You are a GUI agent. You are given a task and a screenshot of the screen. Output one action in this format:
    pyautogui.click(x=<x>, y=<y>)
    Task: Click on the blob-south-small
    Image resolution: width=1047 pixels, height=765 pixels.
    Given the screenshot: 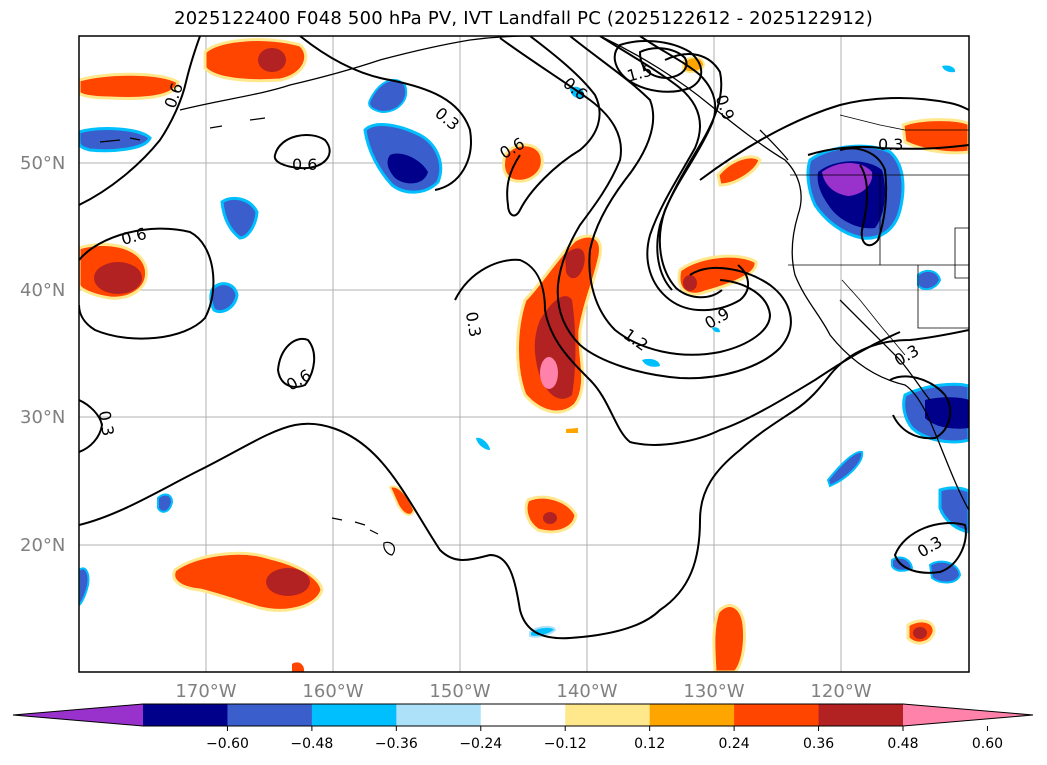 What is the action you would take?
    pyautogui.click(x=298, y=667)
    